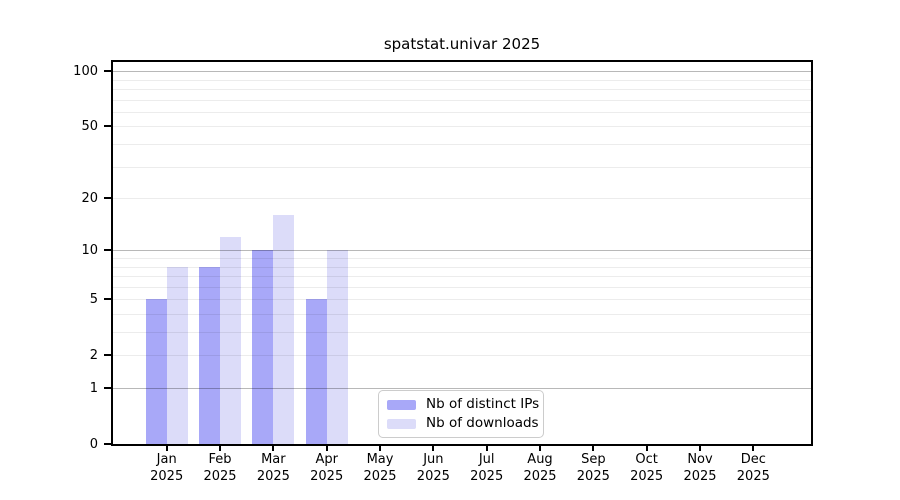  Describe the element at coordinates (482, 423) in the screenshot. I see `legend-label-downloads: Nb of downloads` at that location.